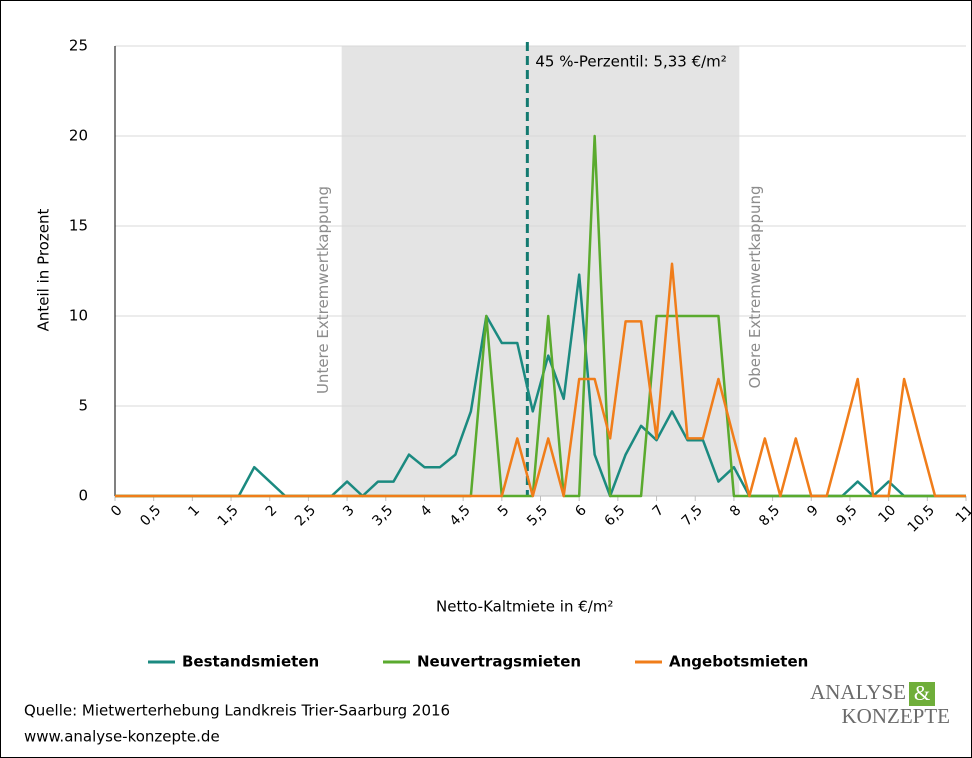 This screenshot has width=972, height=758. What do you see at coordinates (78, 226) in the screenshot?
I see `y-tick-label: 15` at bounding box center [78, 226].